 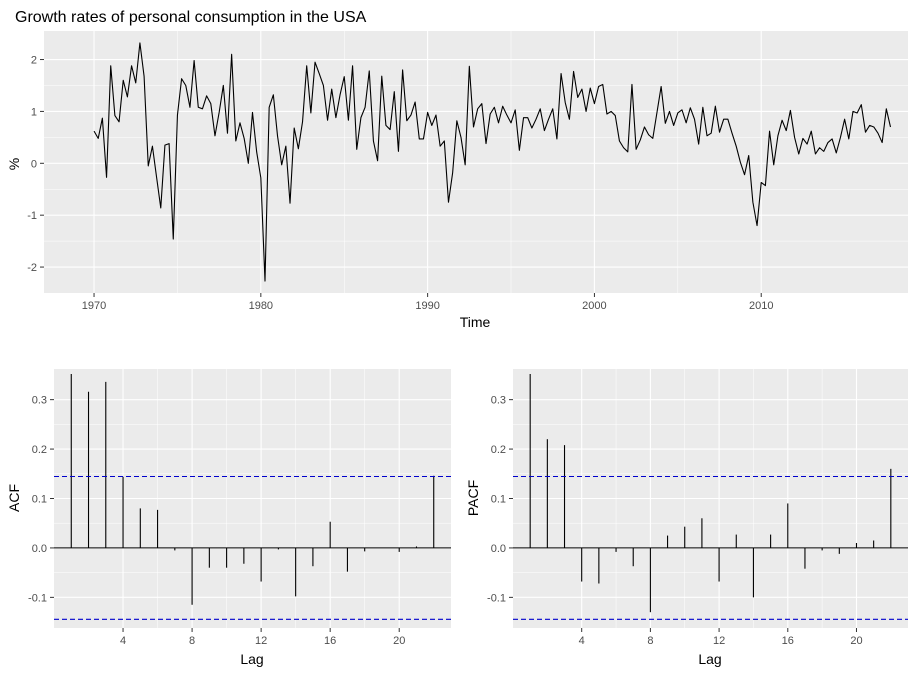 What do you see at coordinates (14, 498) in the screenshot?
I see `acf-y-axis-title: ACF` at bounding box center [14, 498].